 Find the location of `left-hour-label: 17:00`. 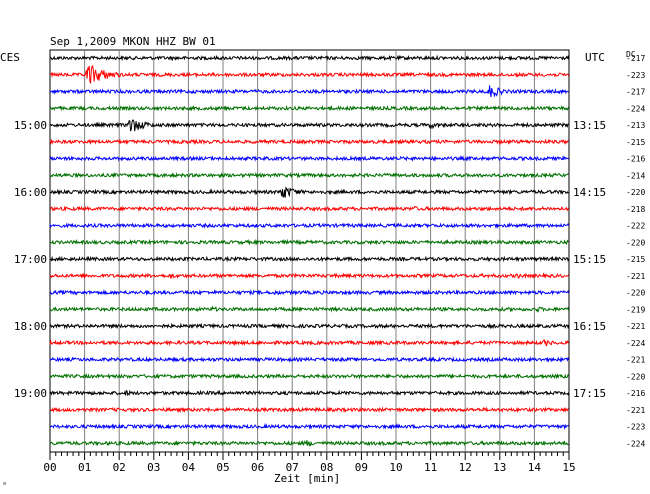

left-hour-label: 17:00 is located at coordinates (30, 259).